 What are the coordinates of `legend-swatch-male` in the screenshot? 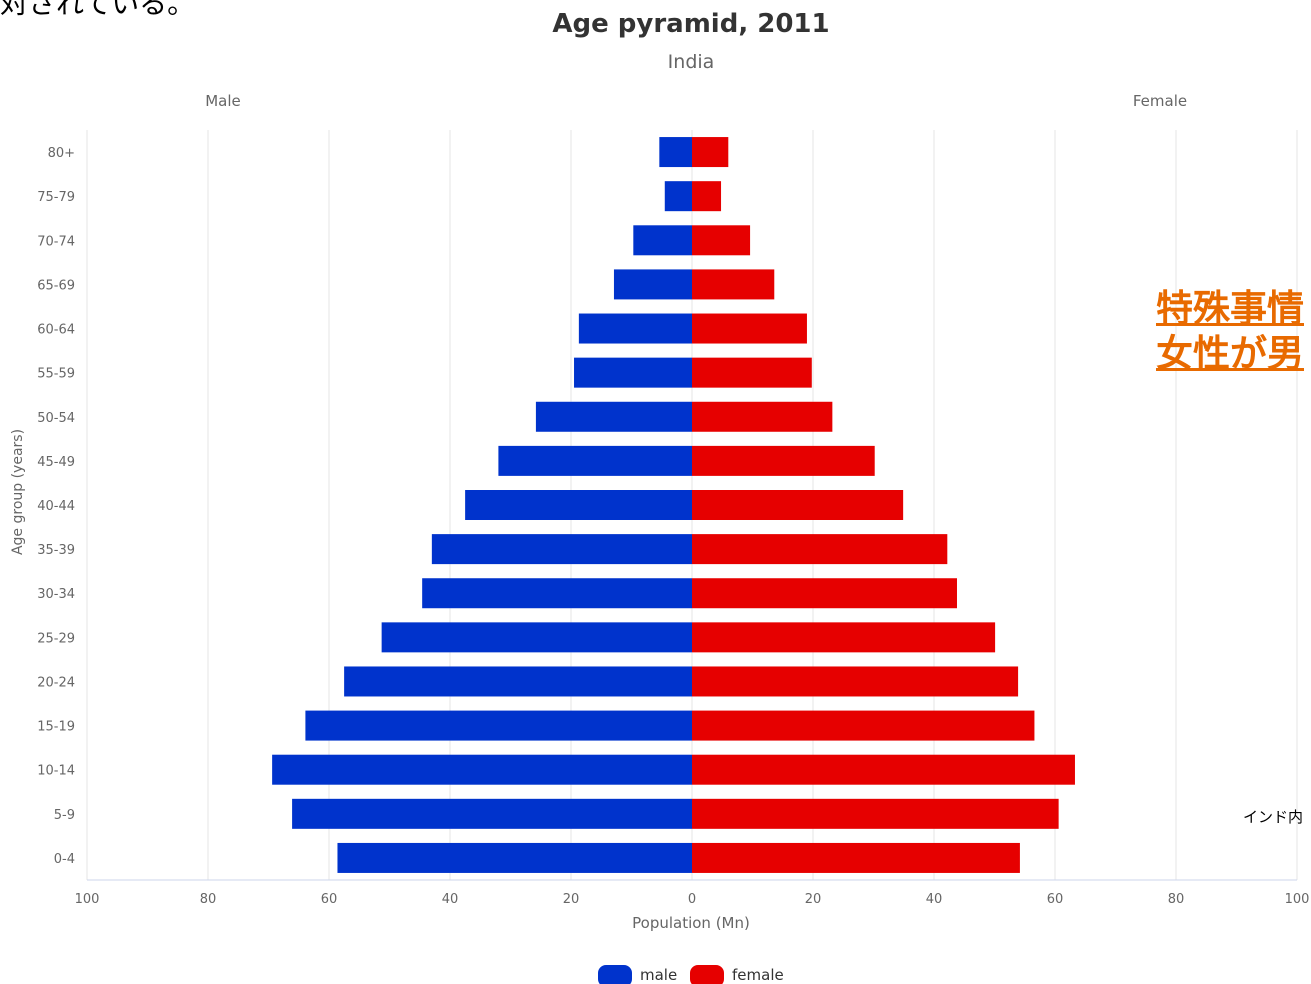 It's located at (615, 974).